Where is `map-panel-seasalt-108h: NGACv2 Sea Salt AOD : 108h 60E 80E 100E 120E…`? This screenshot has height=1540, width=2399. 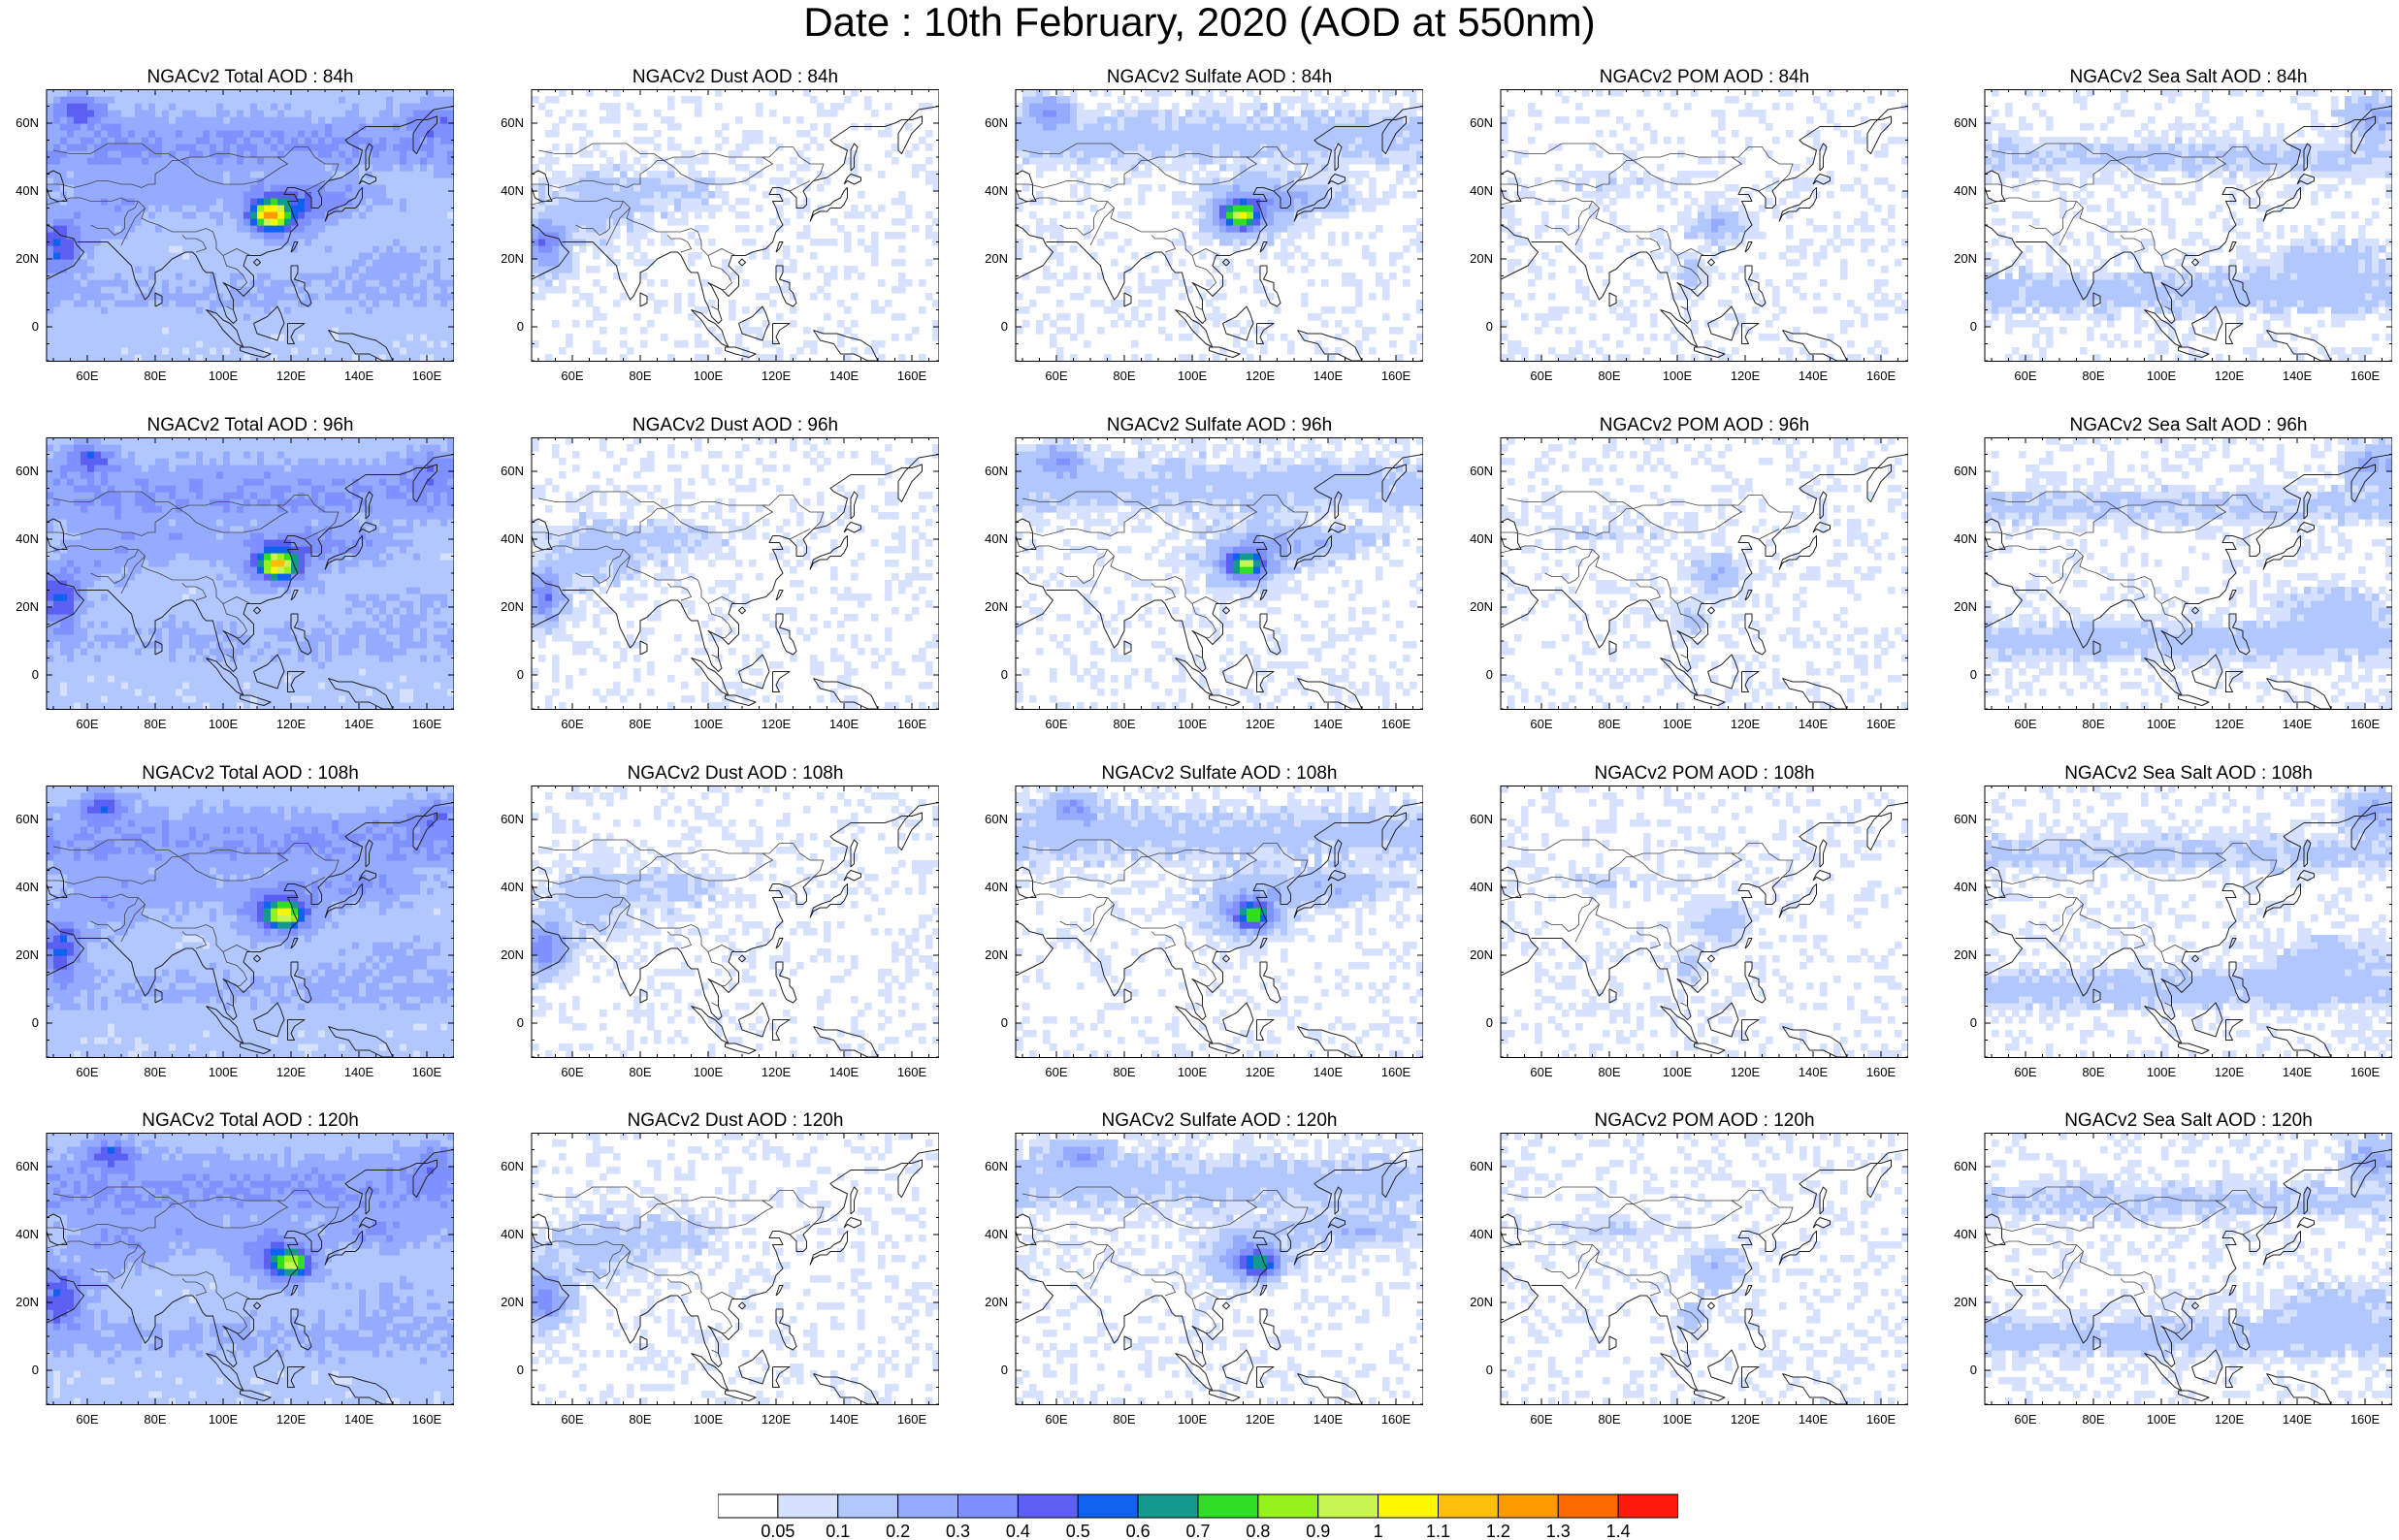
map-panel-seasalt-108h: NGACv2 Sea Salt AOD : 108h 60E 80E 100E 120E… is located at coordinates (2167, 924).